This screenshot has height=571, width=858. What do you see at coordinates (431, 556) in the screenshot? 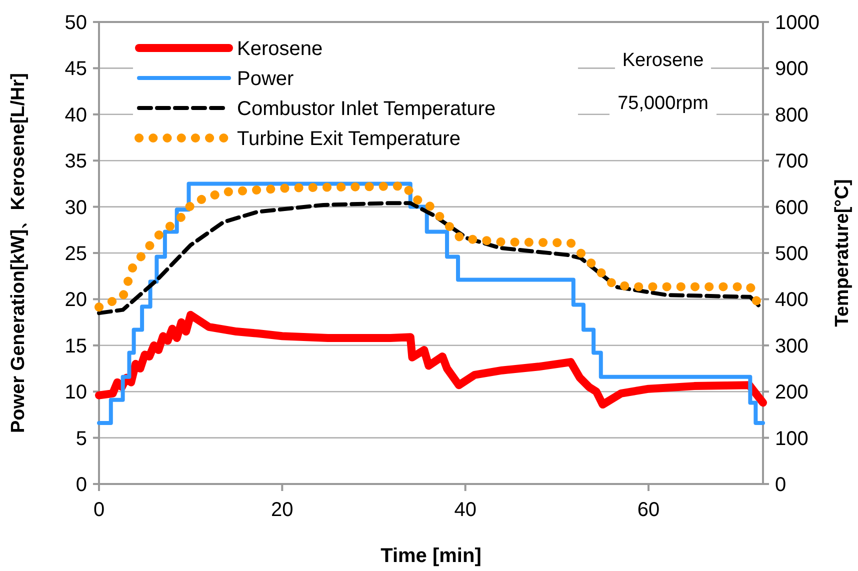
I see `x-axis-title: Time [min]` at bounding box center [431, 556].